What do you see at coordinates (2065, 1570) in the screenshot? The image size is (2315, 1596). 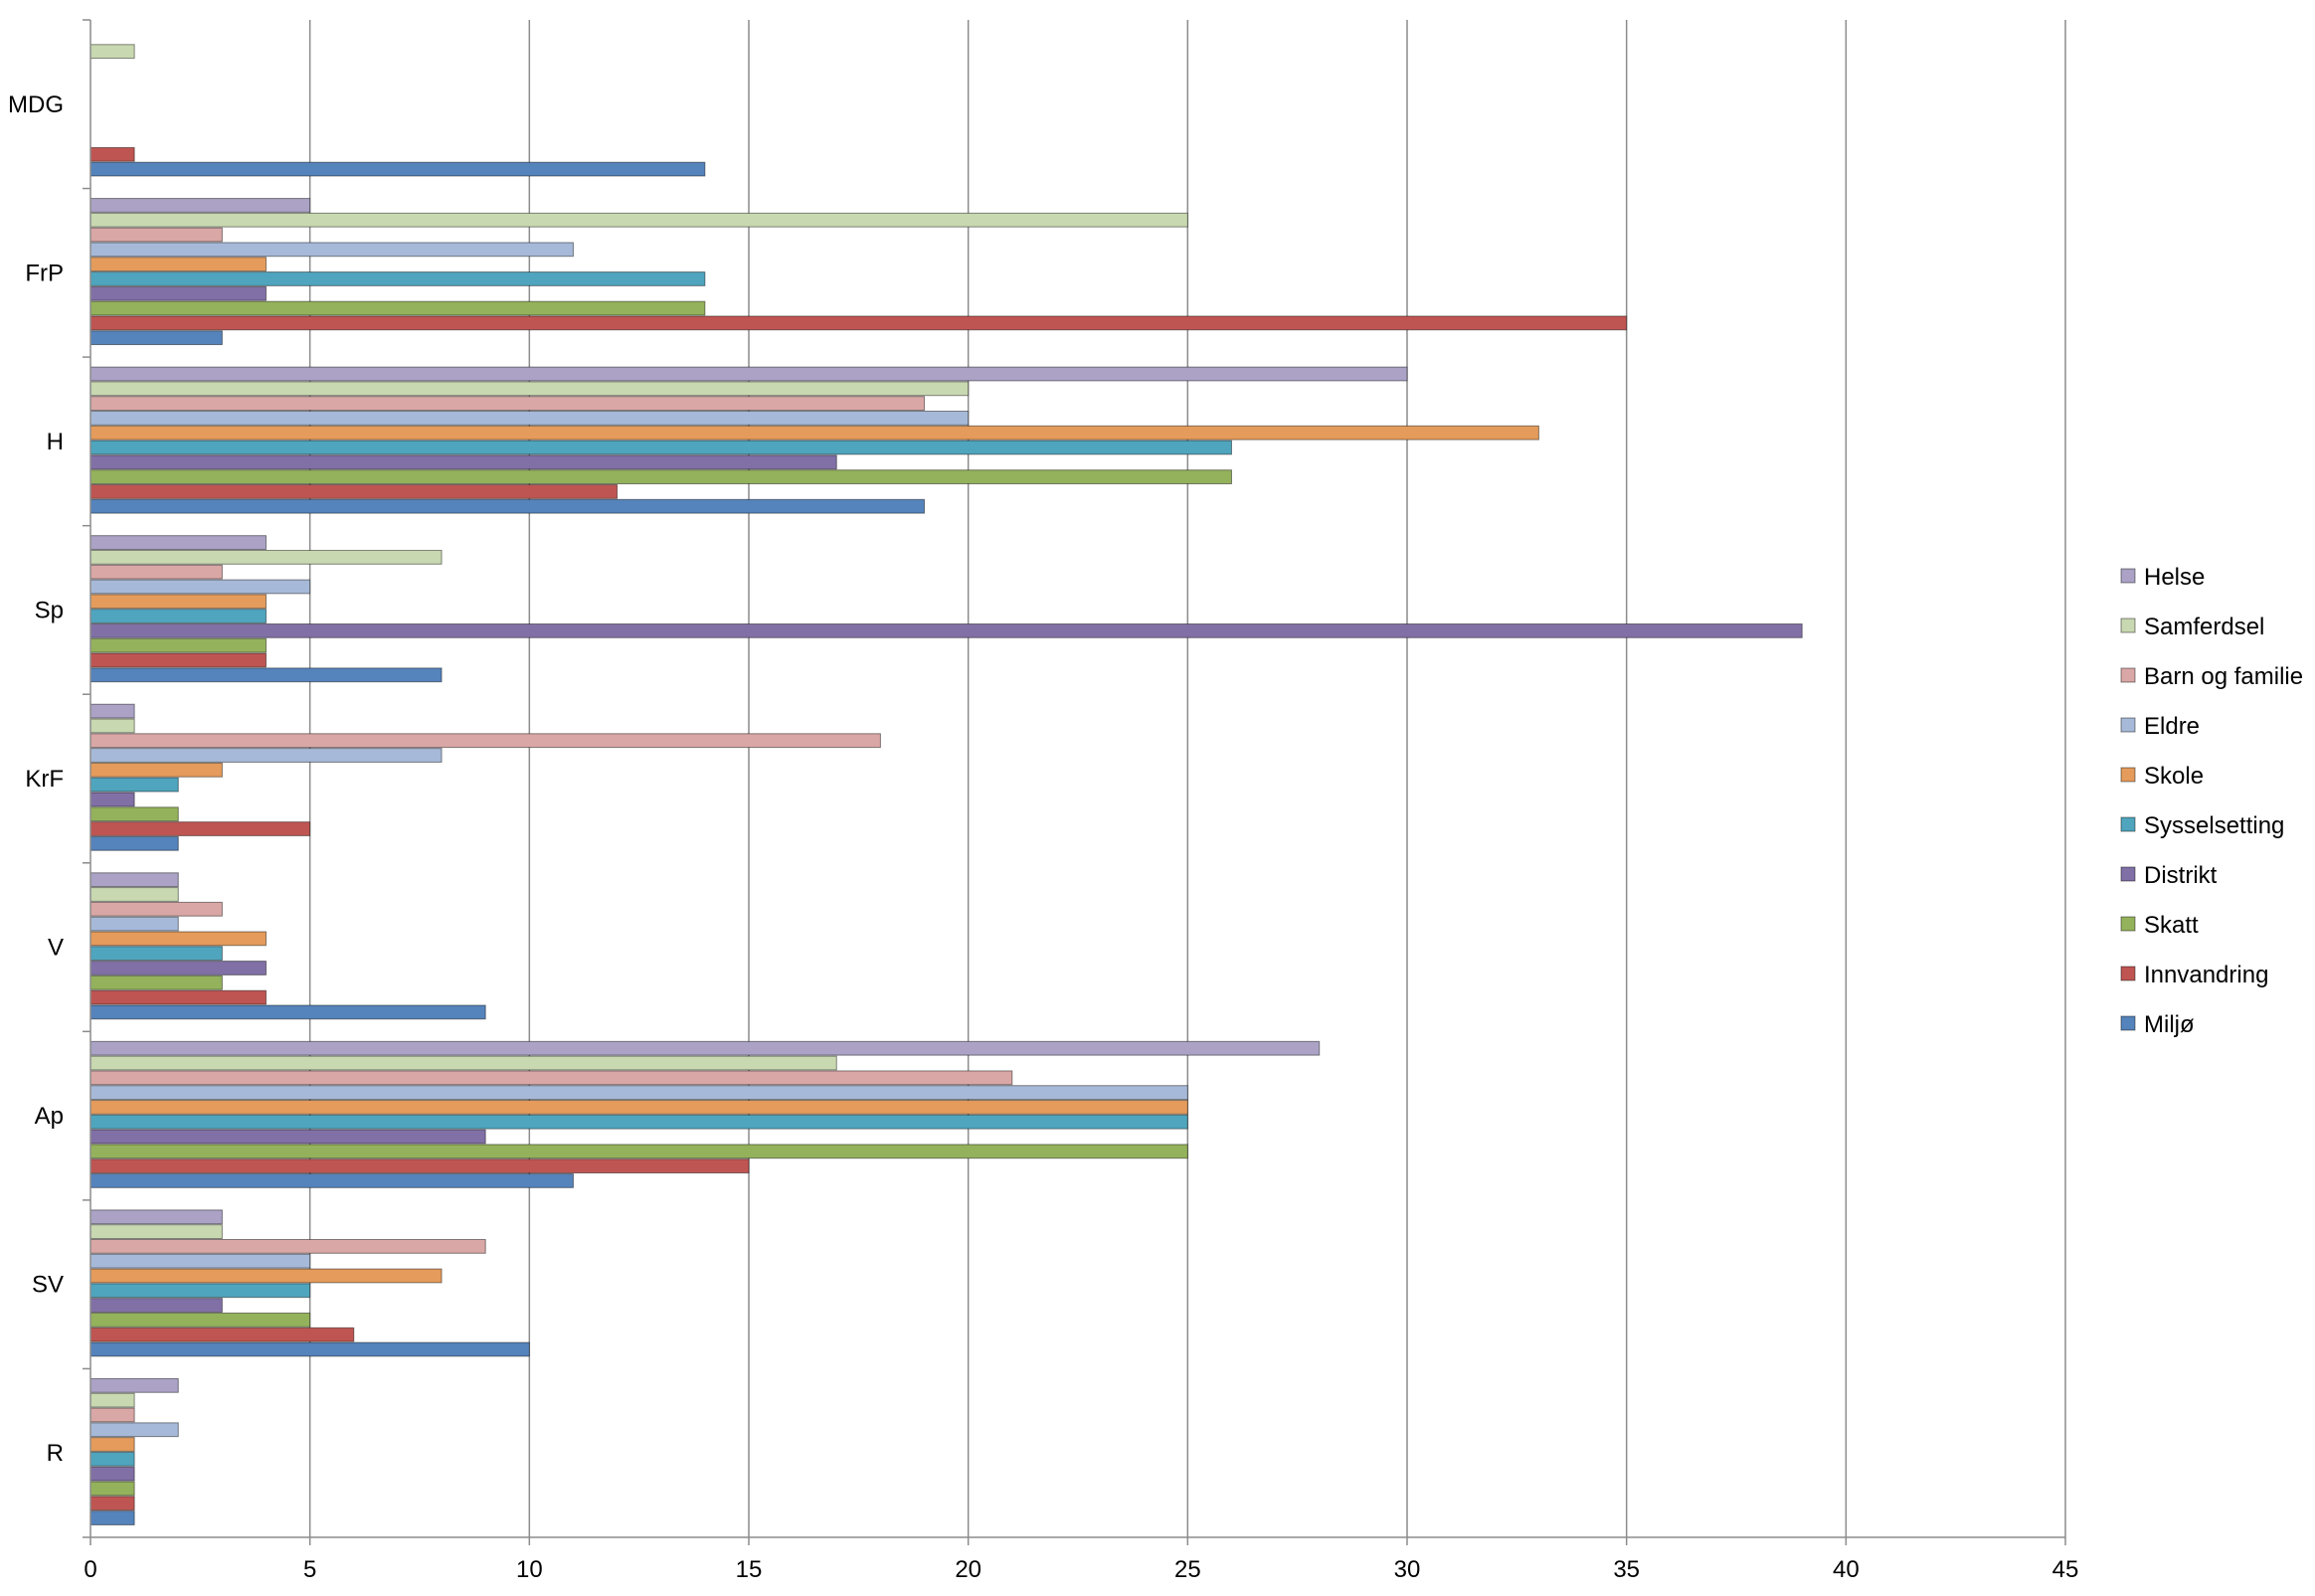 I see `x-tick-label-45: 45` at bounding box center [2065, 1570].